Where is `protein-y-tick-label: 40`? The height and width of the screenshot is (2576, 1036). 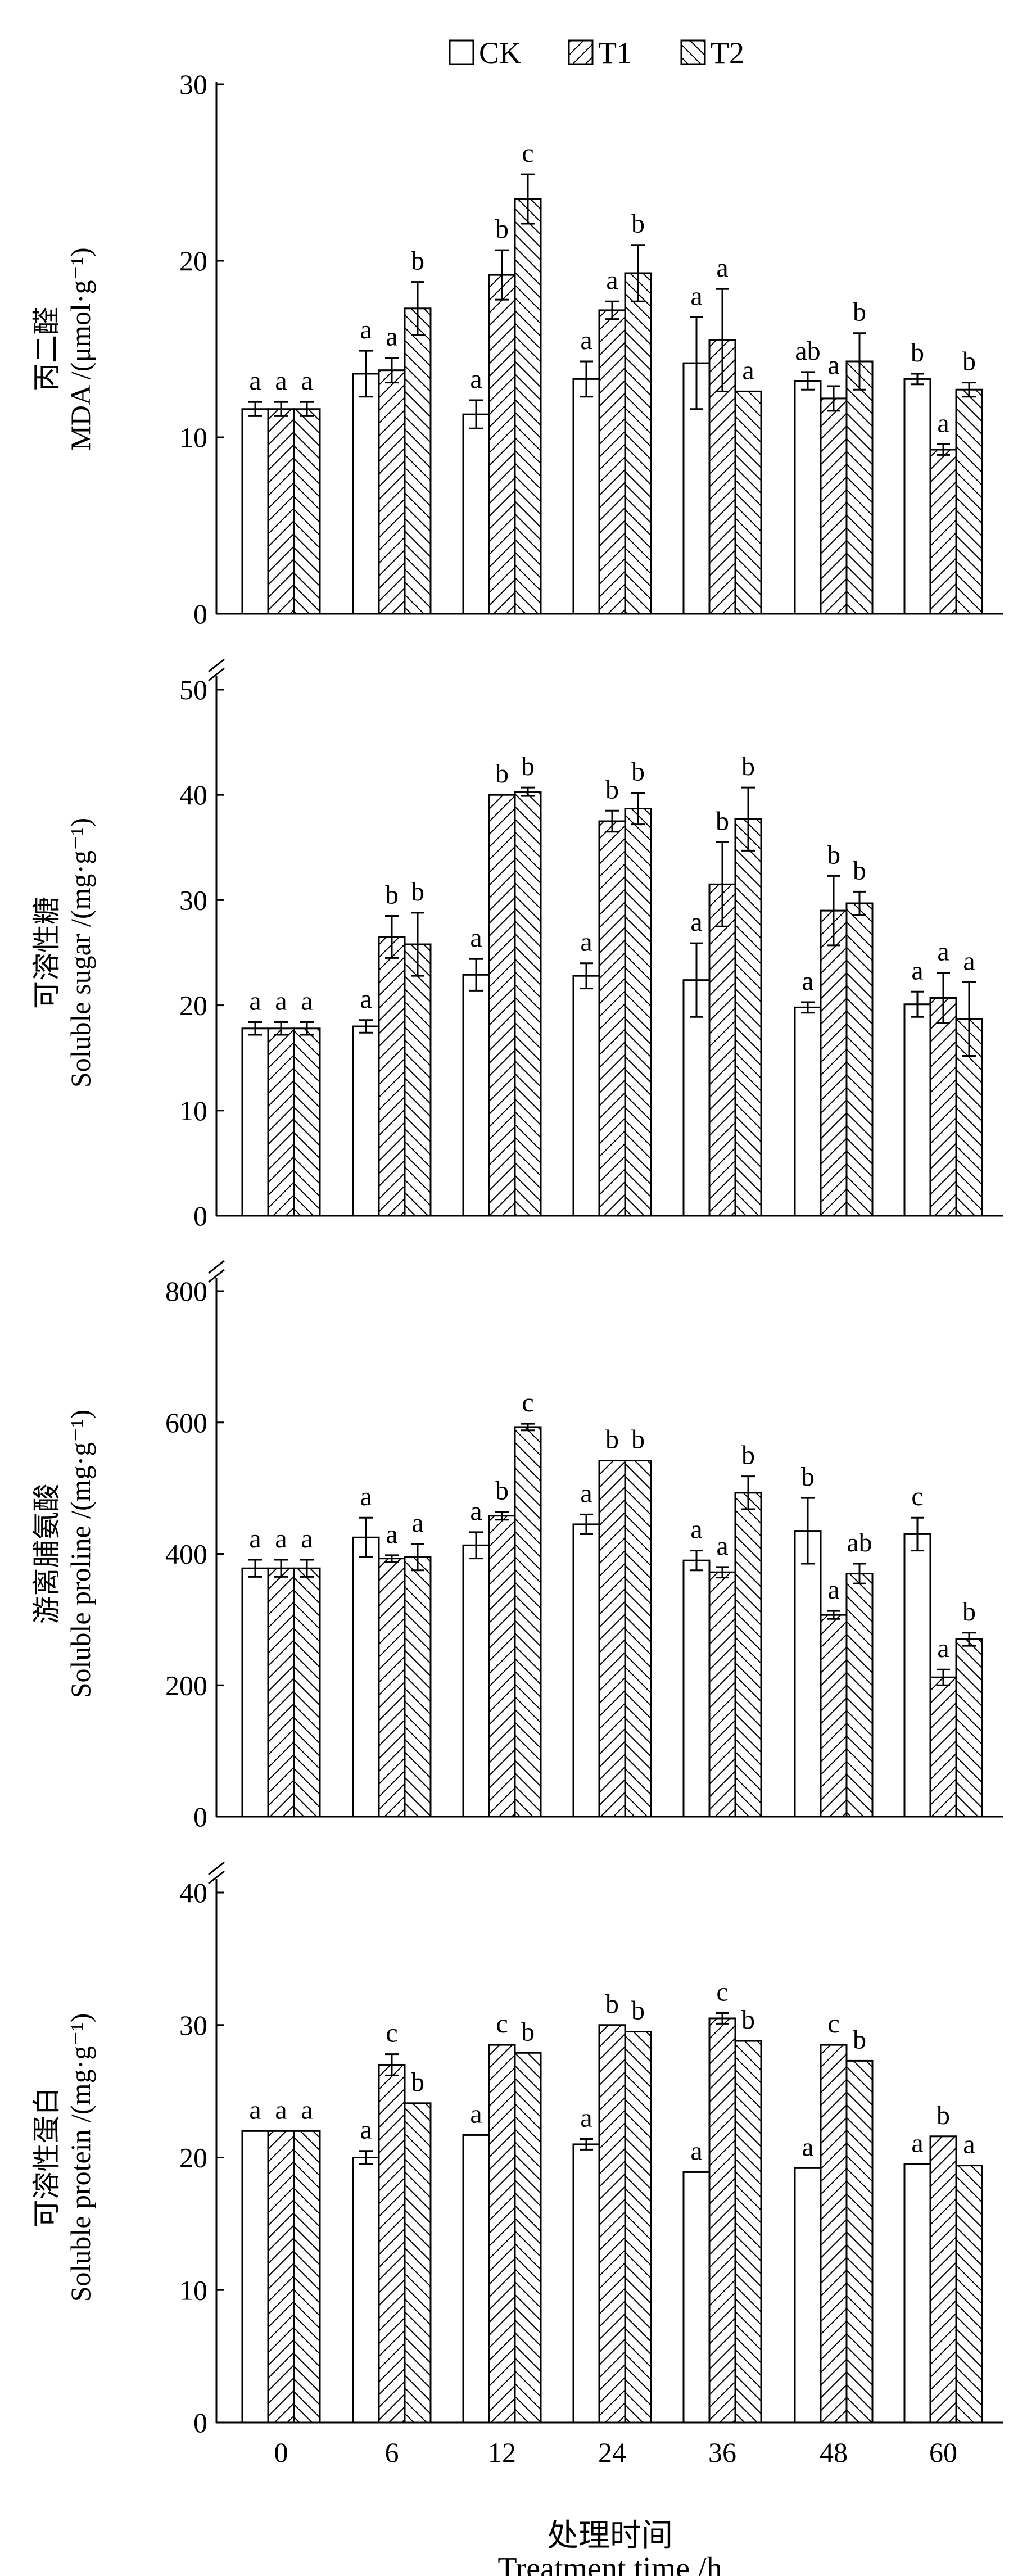 protein-y-tick-label: 40 is located at coordinates (193, 1892).